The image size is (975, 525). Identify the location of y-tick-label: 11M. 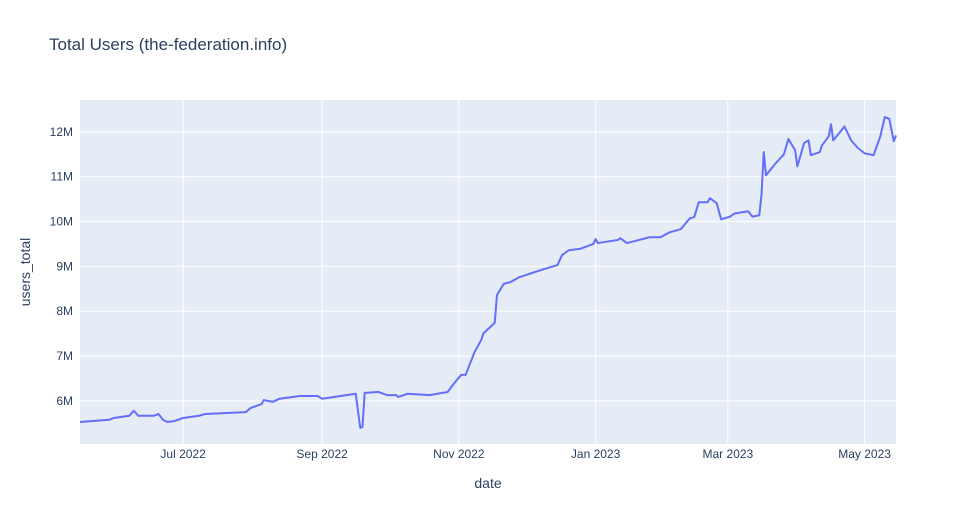
(62, 177).